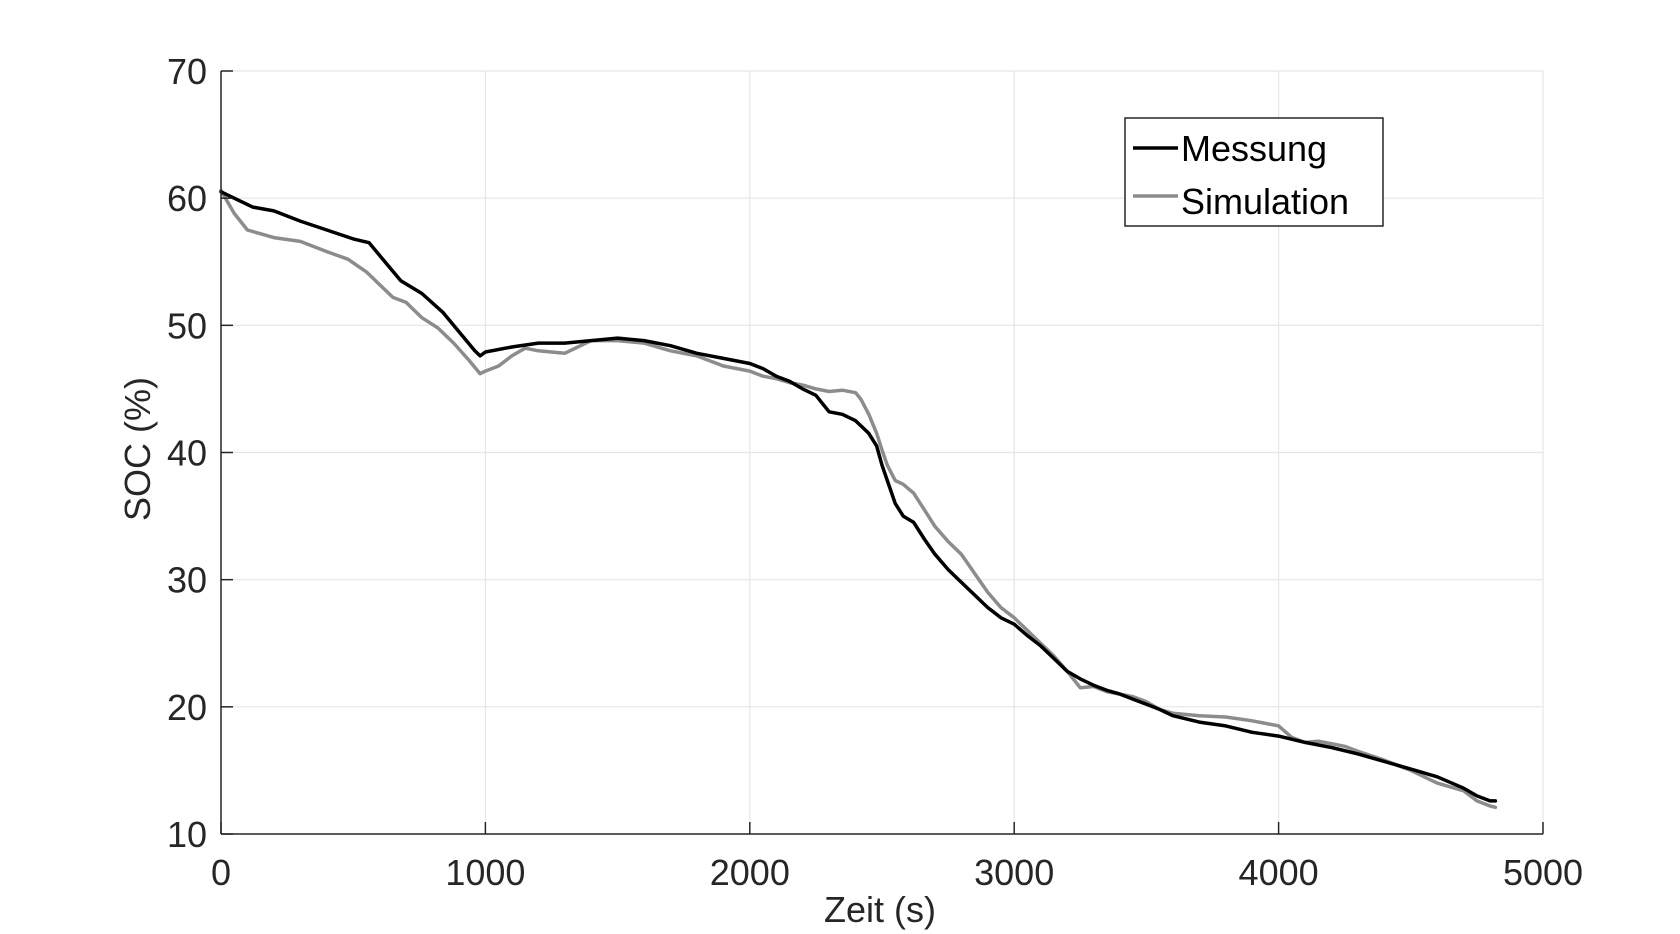 The width and height of the screenshot is (1680, 934). I want to click on x-tick-label: 1000, so click(485, 872).